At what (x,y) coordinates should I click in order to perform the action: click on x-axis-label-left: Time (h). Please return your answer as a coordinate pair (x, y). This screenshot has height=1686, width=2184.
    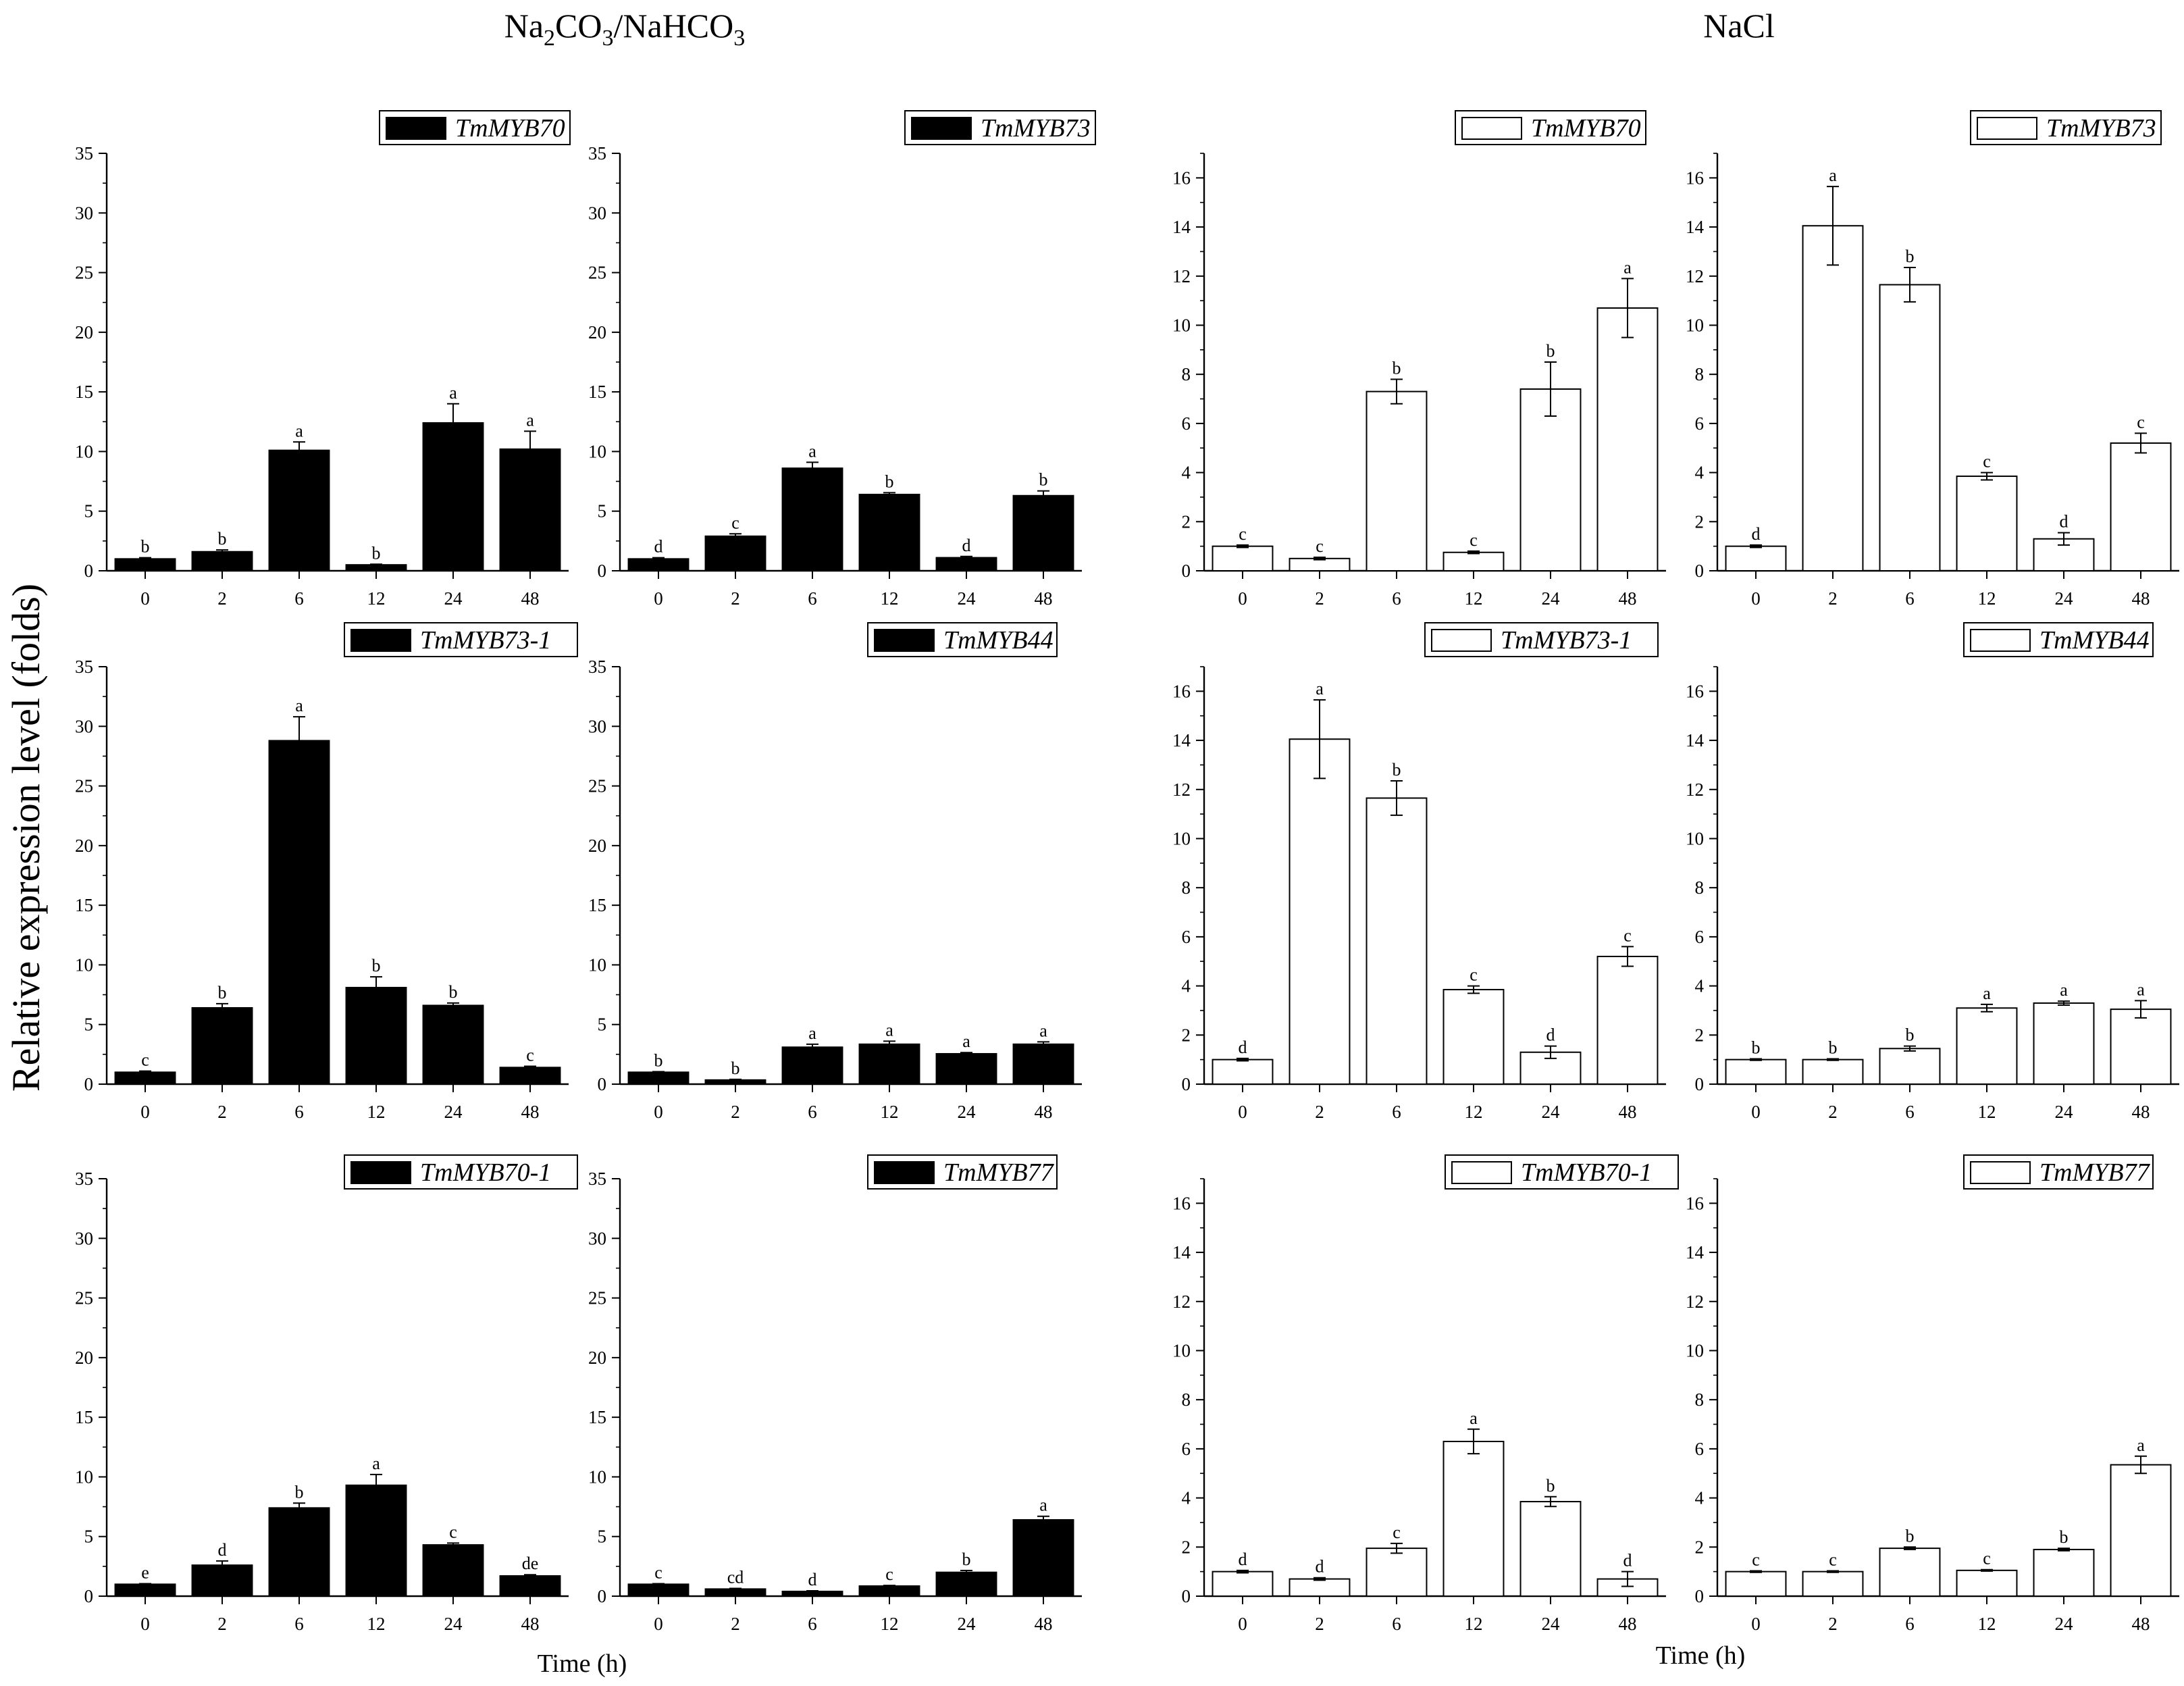
    Looking at the image, I should click on (583, 1664).